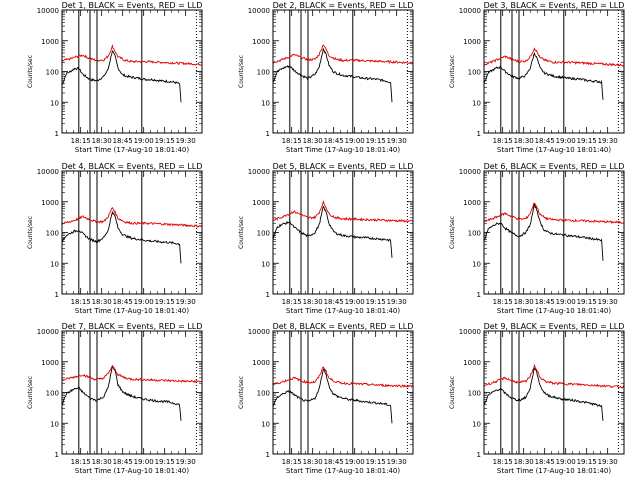 This screenshot has height=480, width=640. Describe the element at coordinates (554, 166) in the screenshot. I see `panel-title: Det 6, BLACK = Events, RED = LLD` at that location.